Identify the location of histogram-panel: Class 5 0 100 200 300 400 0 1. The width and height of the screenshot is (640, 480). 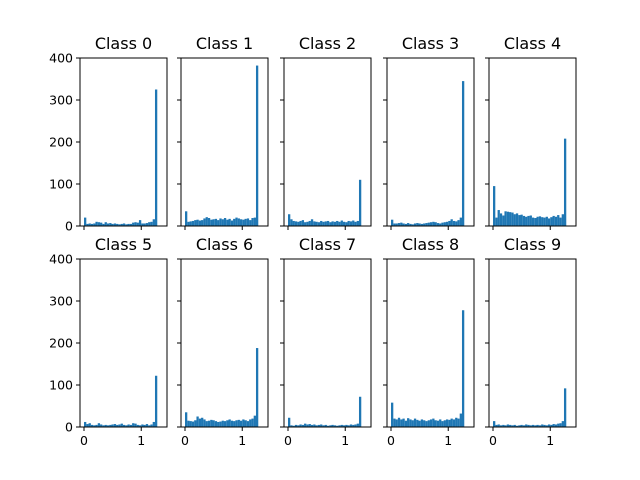
(108, 341).